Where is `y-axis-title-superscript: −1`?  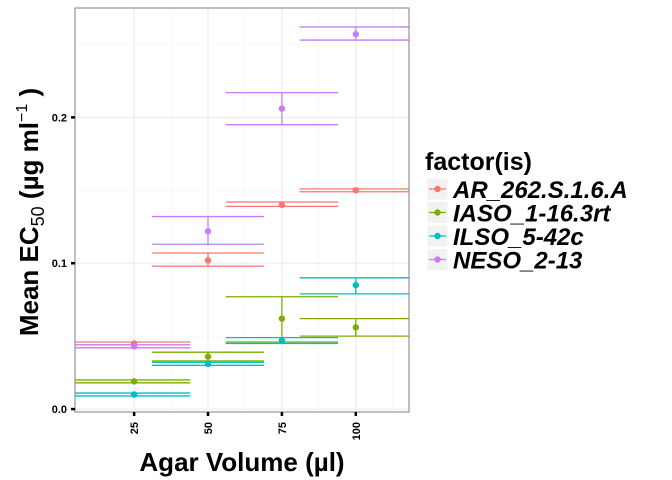 y-axis-title-superscript: −1 is located at coordinates (22, 113).